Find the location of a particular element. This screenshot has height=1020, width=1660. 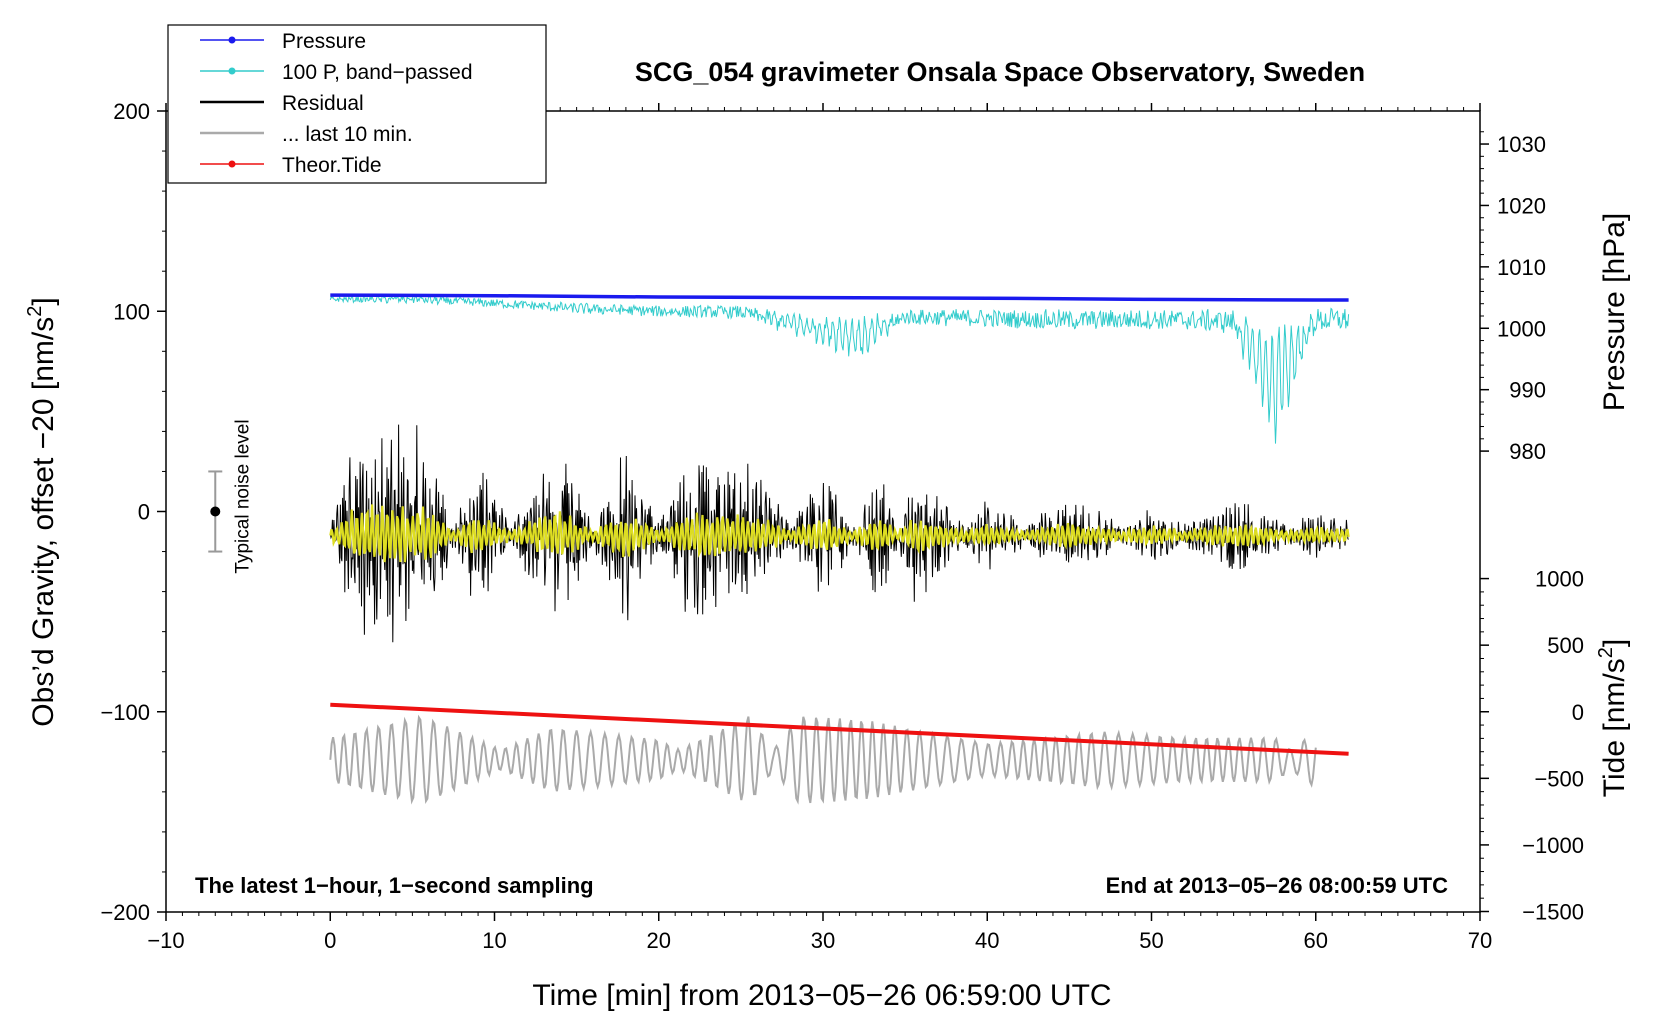

series-last-10-min is located at coordinates (823, 759).